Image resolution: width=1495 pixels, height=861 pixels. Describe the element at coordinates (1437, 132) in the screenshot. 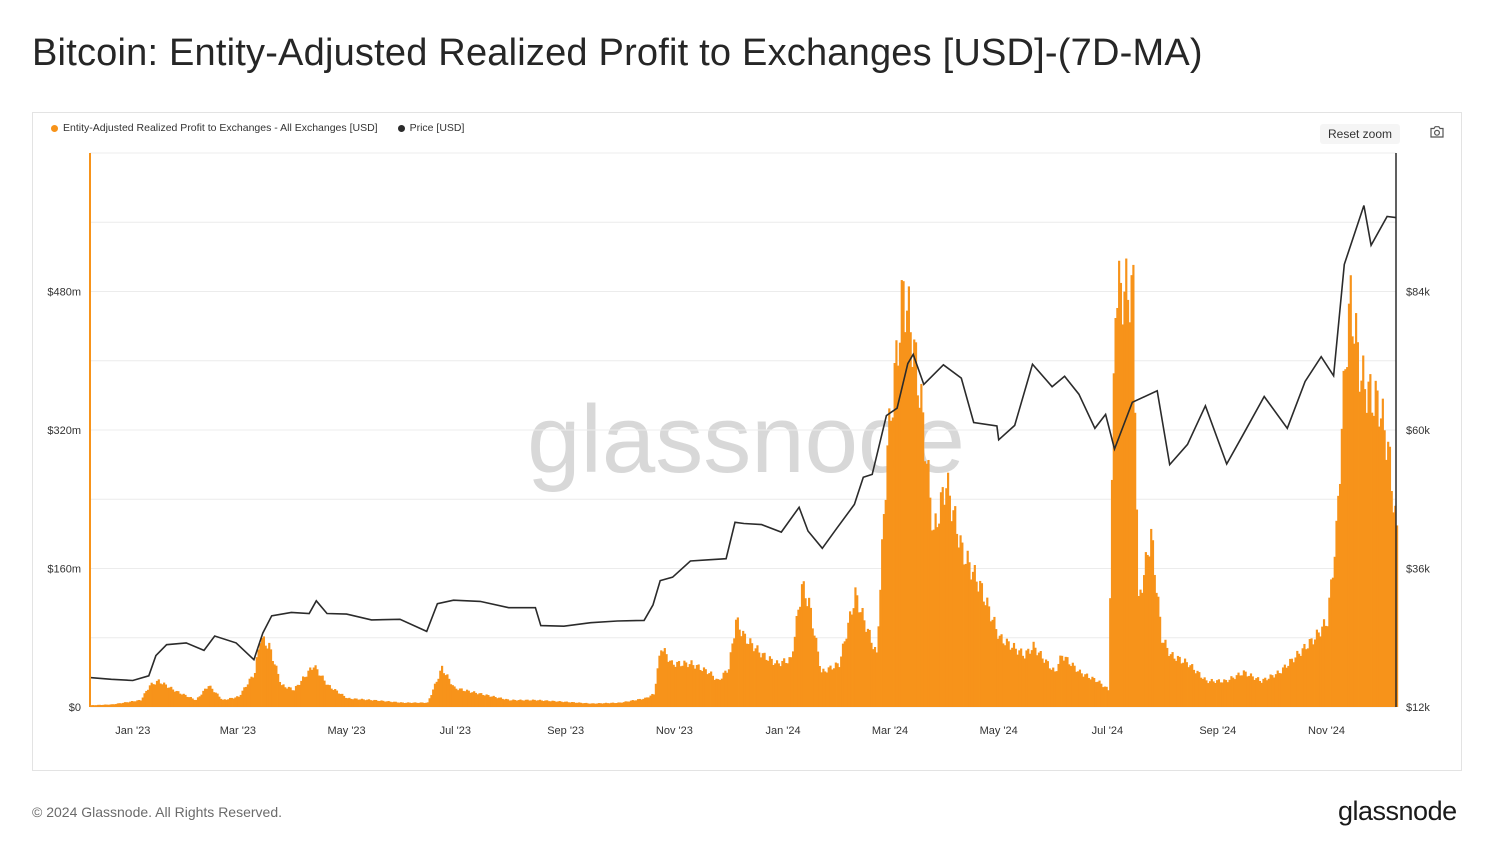

I see `camera-icon` at that location.